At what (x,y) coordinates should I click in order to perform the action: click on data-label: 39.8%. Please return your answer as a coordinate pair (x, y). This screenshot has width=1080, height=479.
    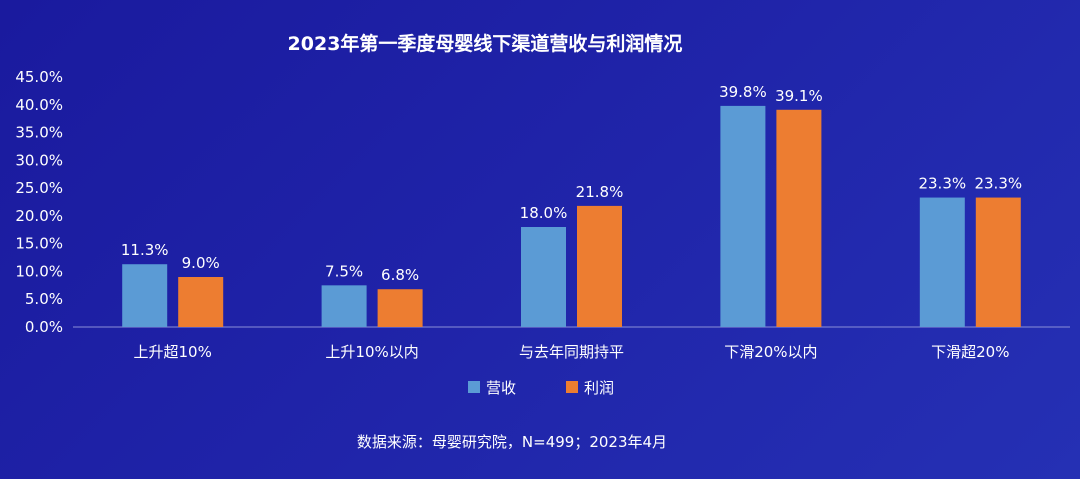
    Looking at the image, I should click on (743, 92).